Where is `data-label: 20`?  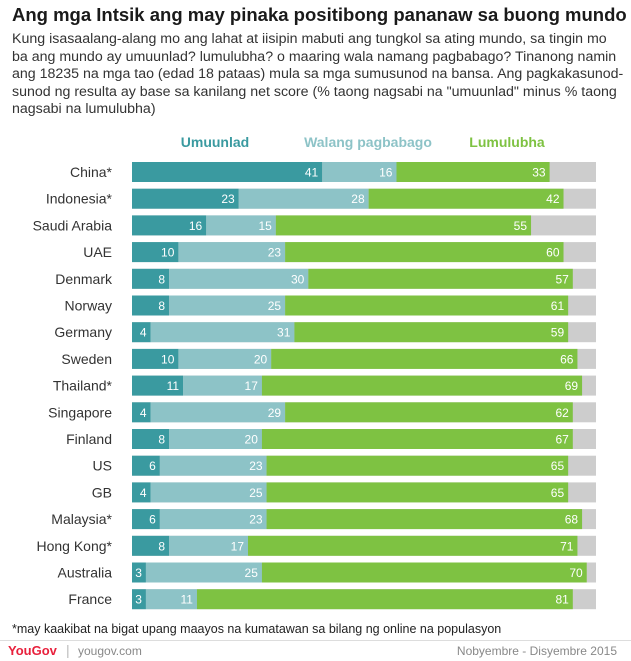 data-label: 20 is located at coordinates (252, 440).